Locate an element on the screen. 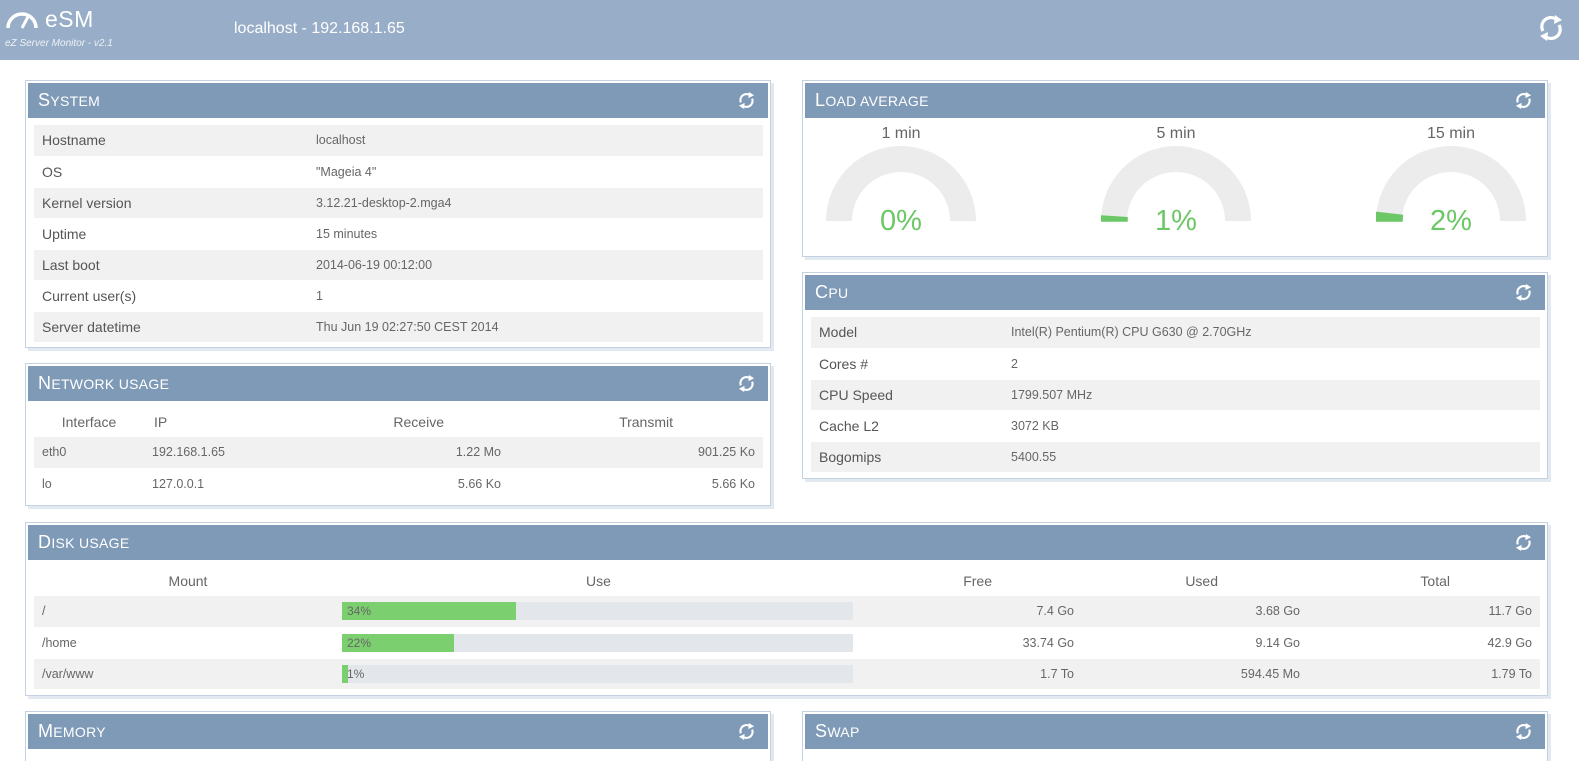  gauge-label: 5 min is located at coordinates (1176, 133).